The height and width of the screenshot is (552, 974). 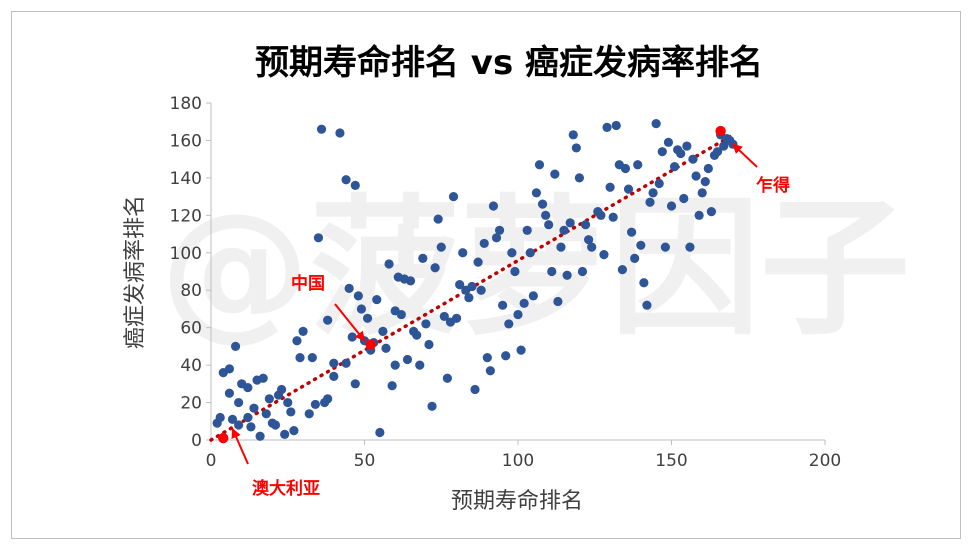 What do you see at coordinates (186, 104) in the screenshot?
I see `y-tick-label: 180` at bounding box center [186, 104].